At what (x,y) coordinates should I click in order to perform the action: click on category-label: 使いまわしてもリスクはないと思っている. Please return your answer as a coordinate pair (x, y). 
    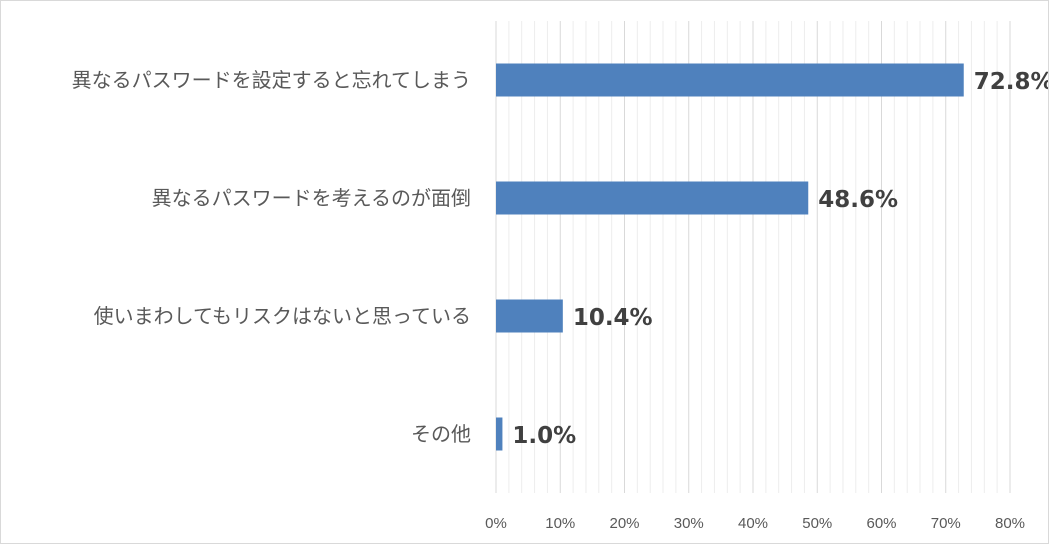
    Looking at the image, I should click on (282, 316).